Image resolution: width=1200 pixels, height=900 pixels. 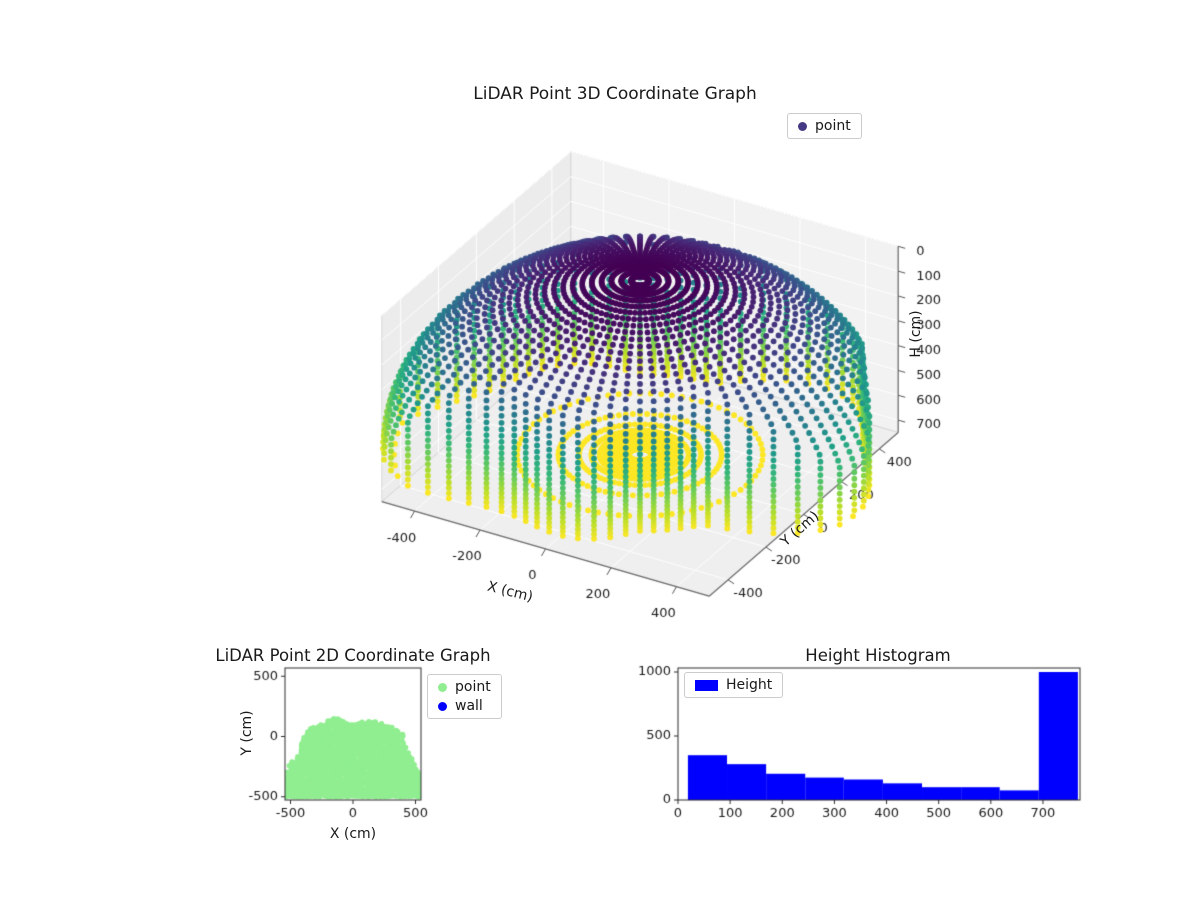 What do you see at coordinates (469, 706) in the screenshot?
I see `legend-label-wall: wall` at bounding box center [469, 706].